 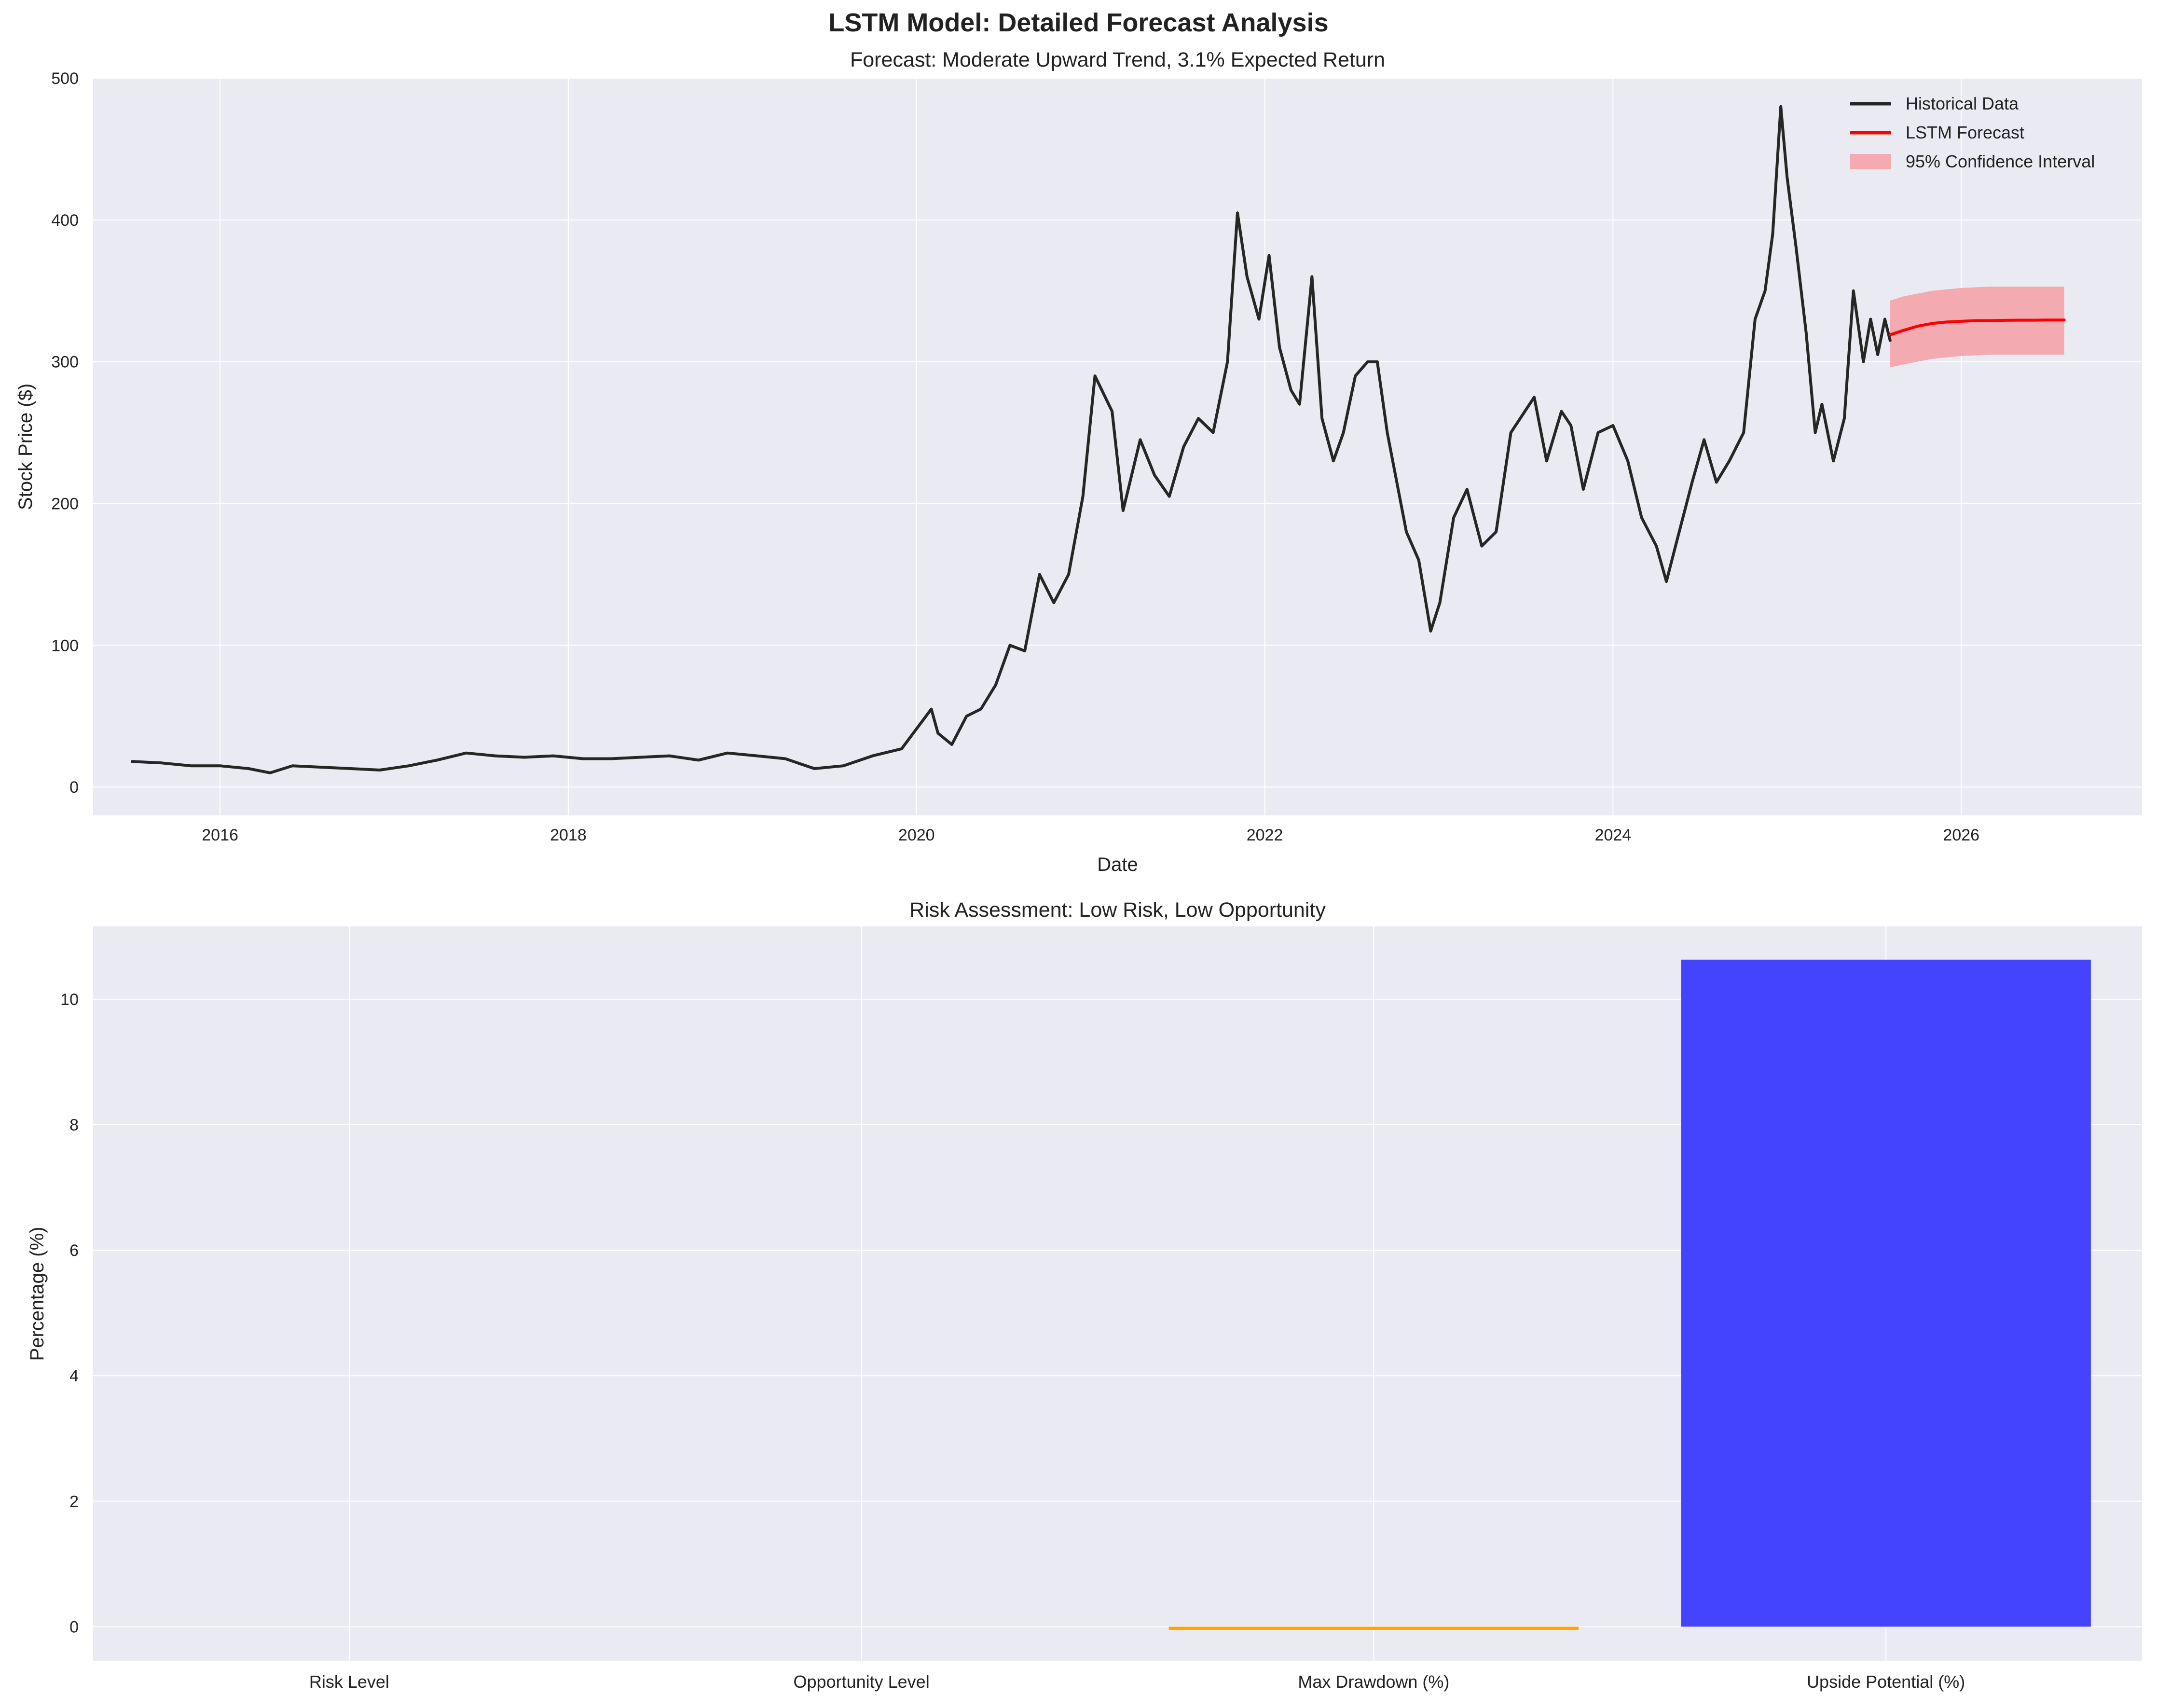 I want to click on x-tick-label: 2026, so click(x=1961, y=835).